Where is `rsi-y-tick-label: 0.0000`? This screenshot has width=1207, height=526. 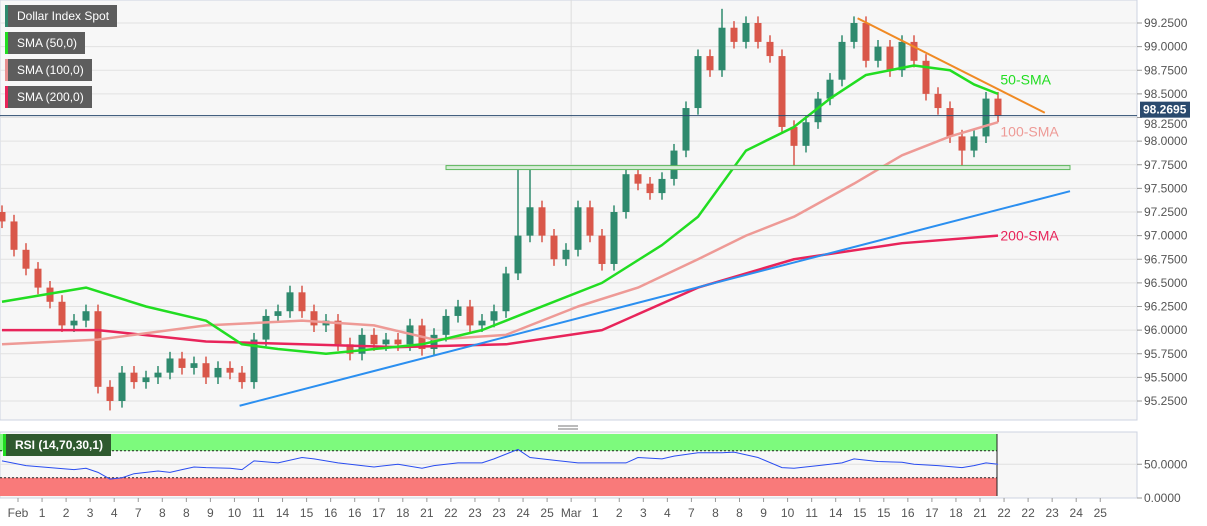
rsi-y-tick-label: 0.0000 is located at coordinates (1162, 498).